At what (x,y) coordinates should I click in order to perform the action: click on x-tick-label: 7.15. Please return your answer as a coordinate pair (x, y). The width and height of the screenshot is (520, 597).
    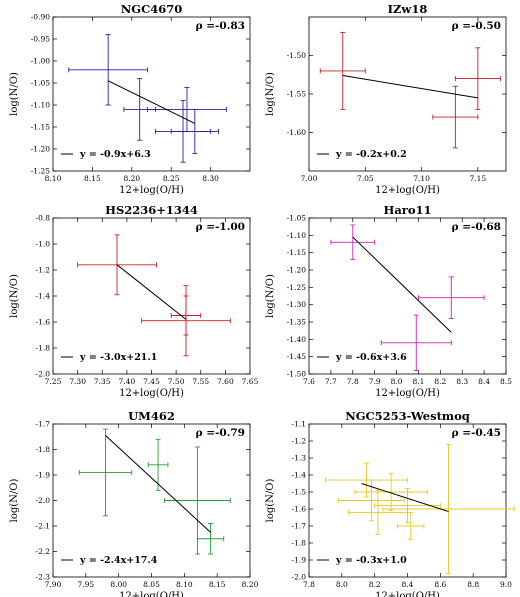
    Looking at the image, I should click on (478, 178).